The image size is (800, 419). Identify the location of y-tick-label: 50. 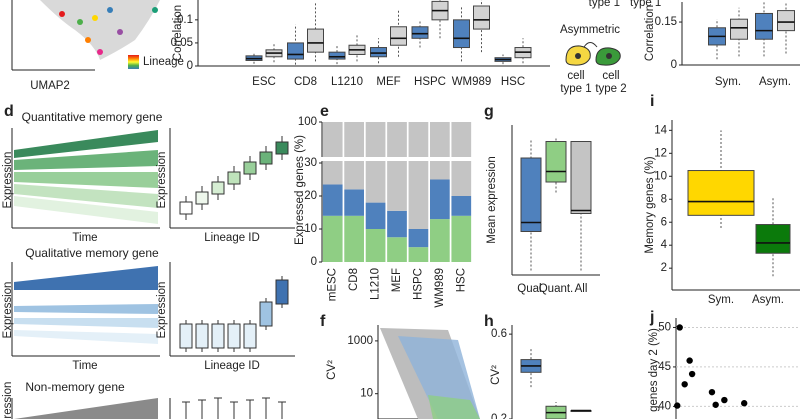
(664, 328).